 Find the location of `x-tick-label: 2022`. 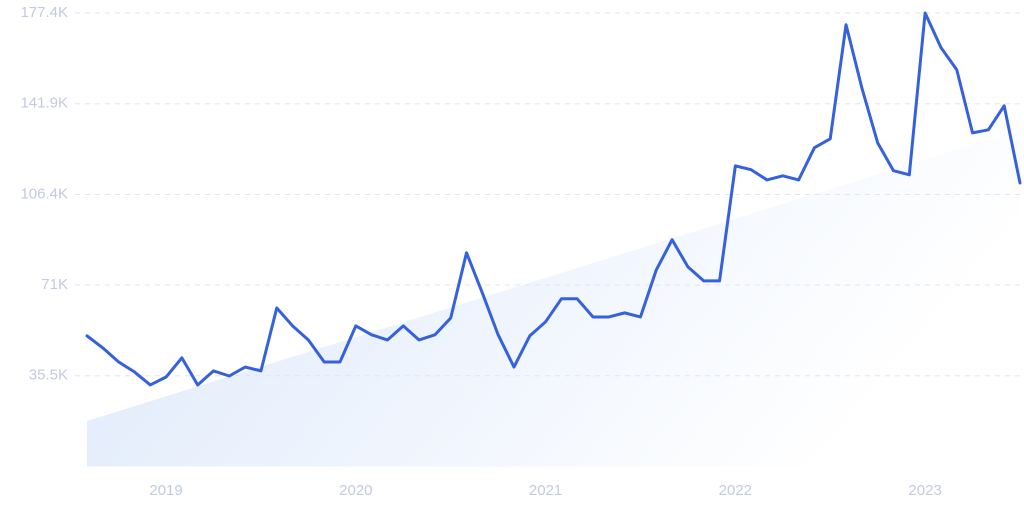

x-tick-label: 2022 is located at coordinates (735, 490).